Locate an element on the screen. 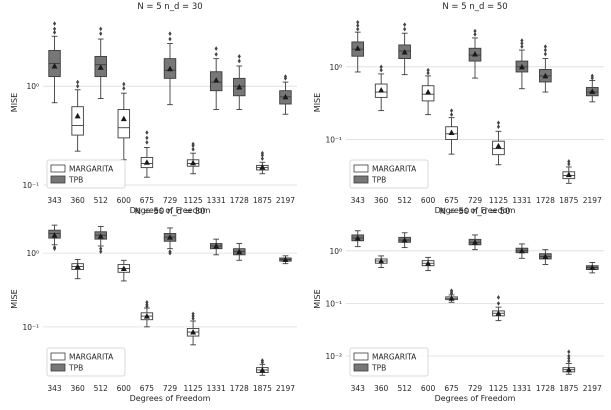 This screenshot has height=410, width=611. x-tick-label: 512 is located at coordinates (101, 200).